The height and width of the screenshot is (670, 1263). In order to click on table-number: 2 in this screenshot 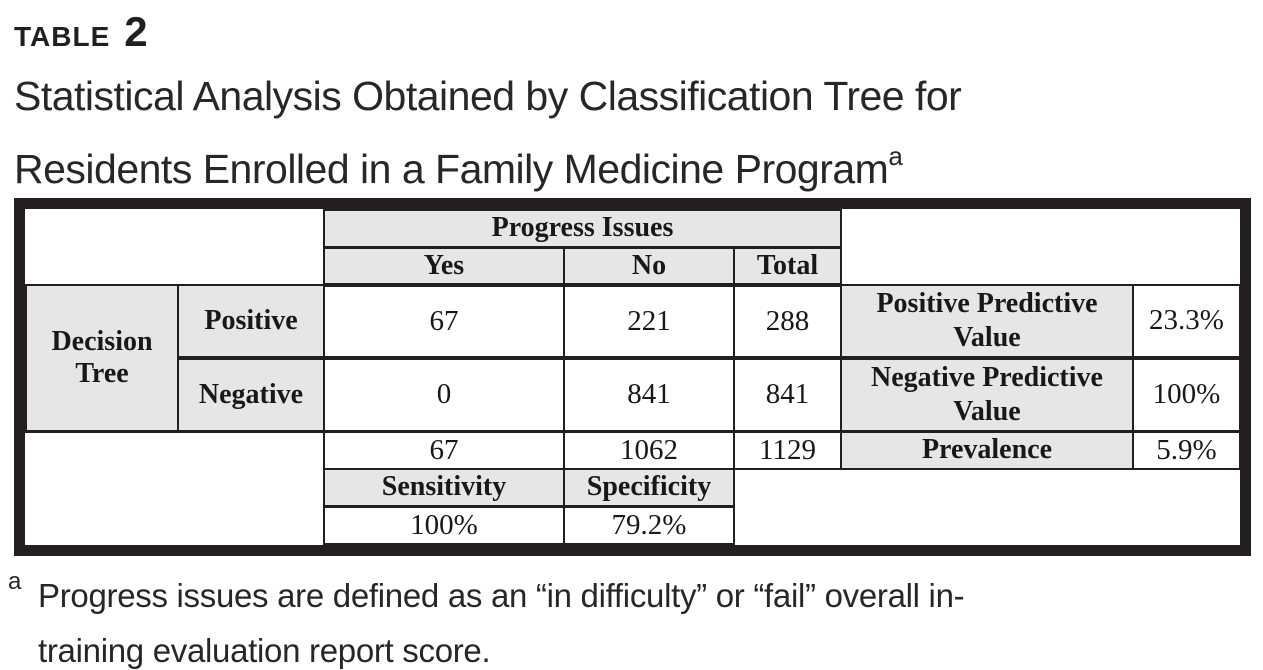, I will do `click(136, 31)`.